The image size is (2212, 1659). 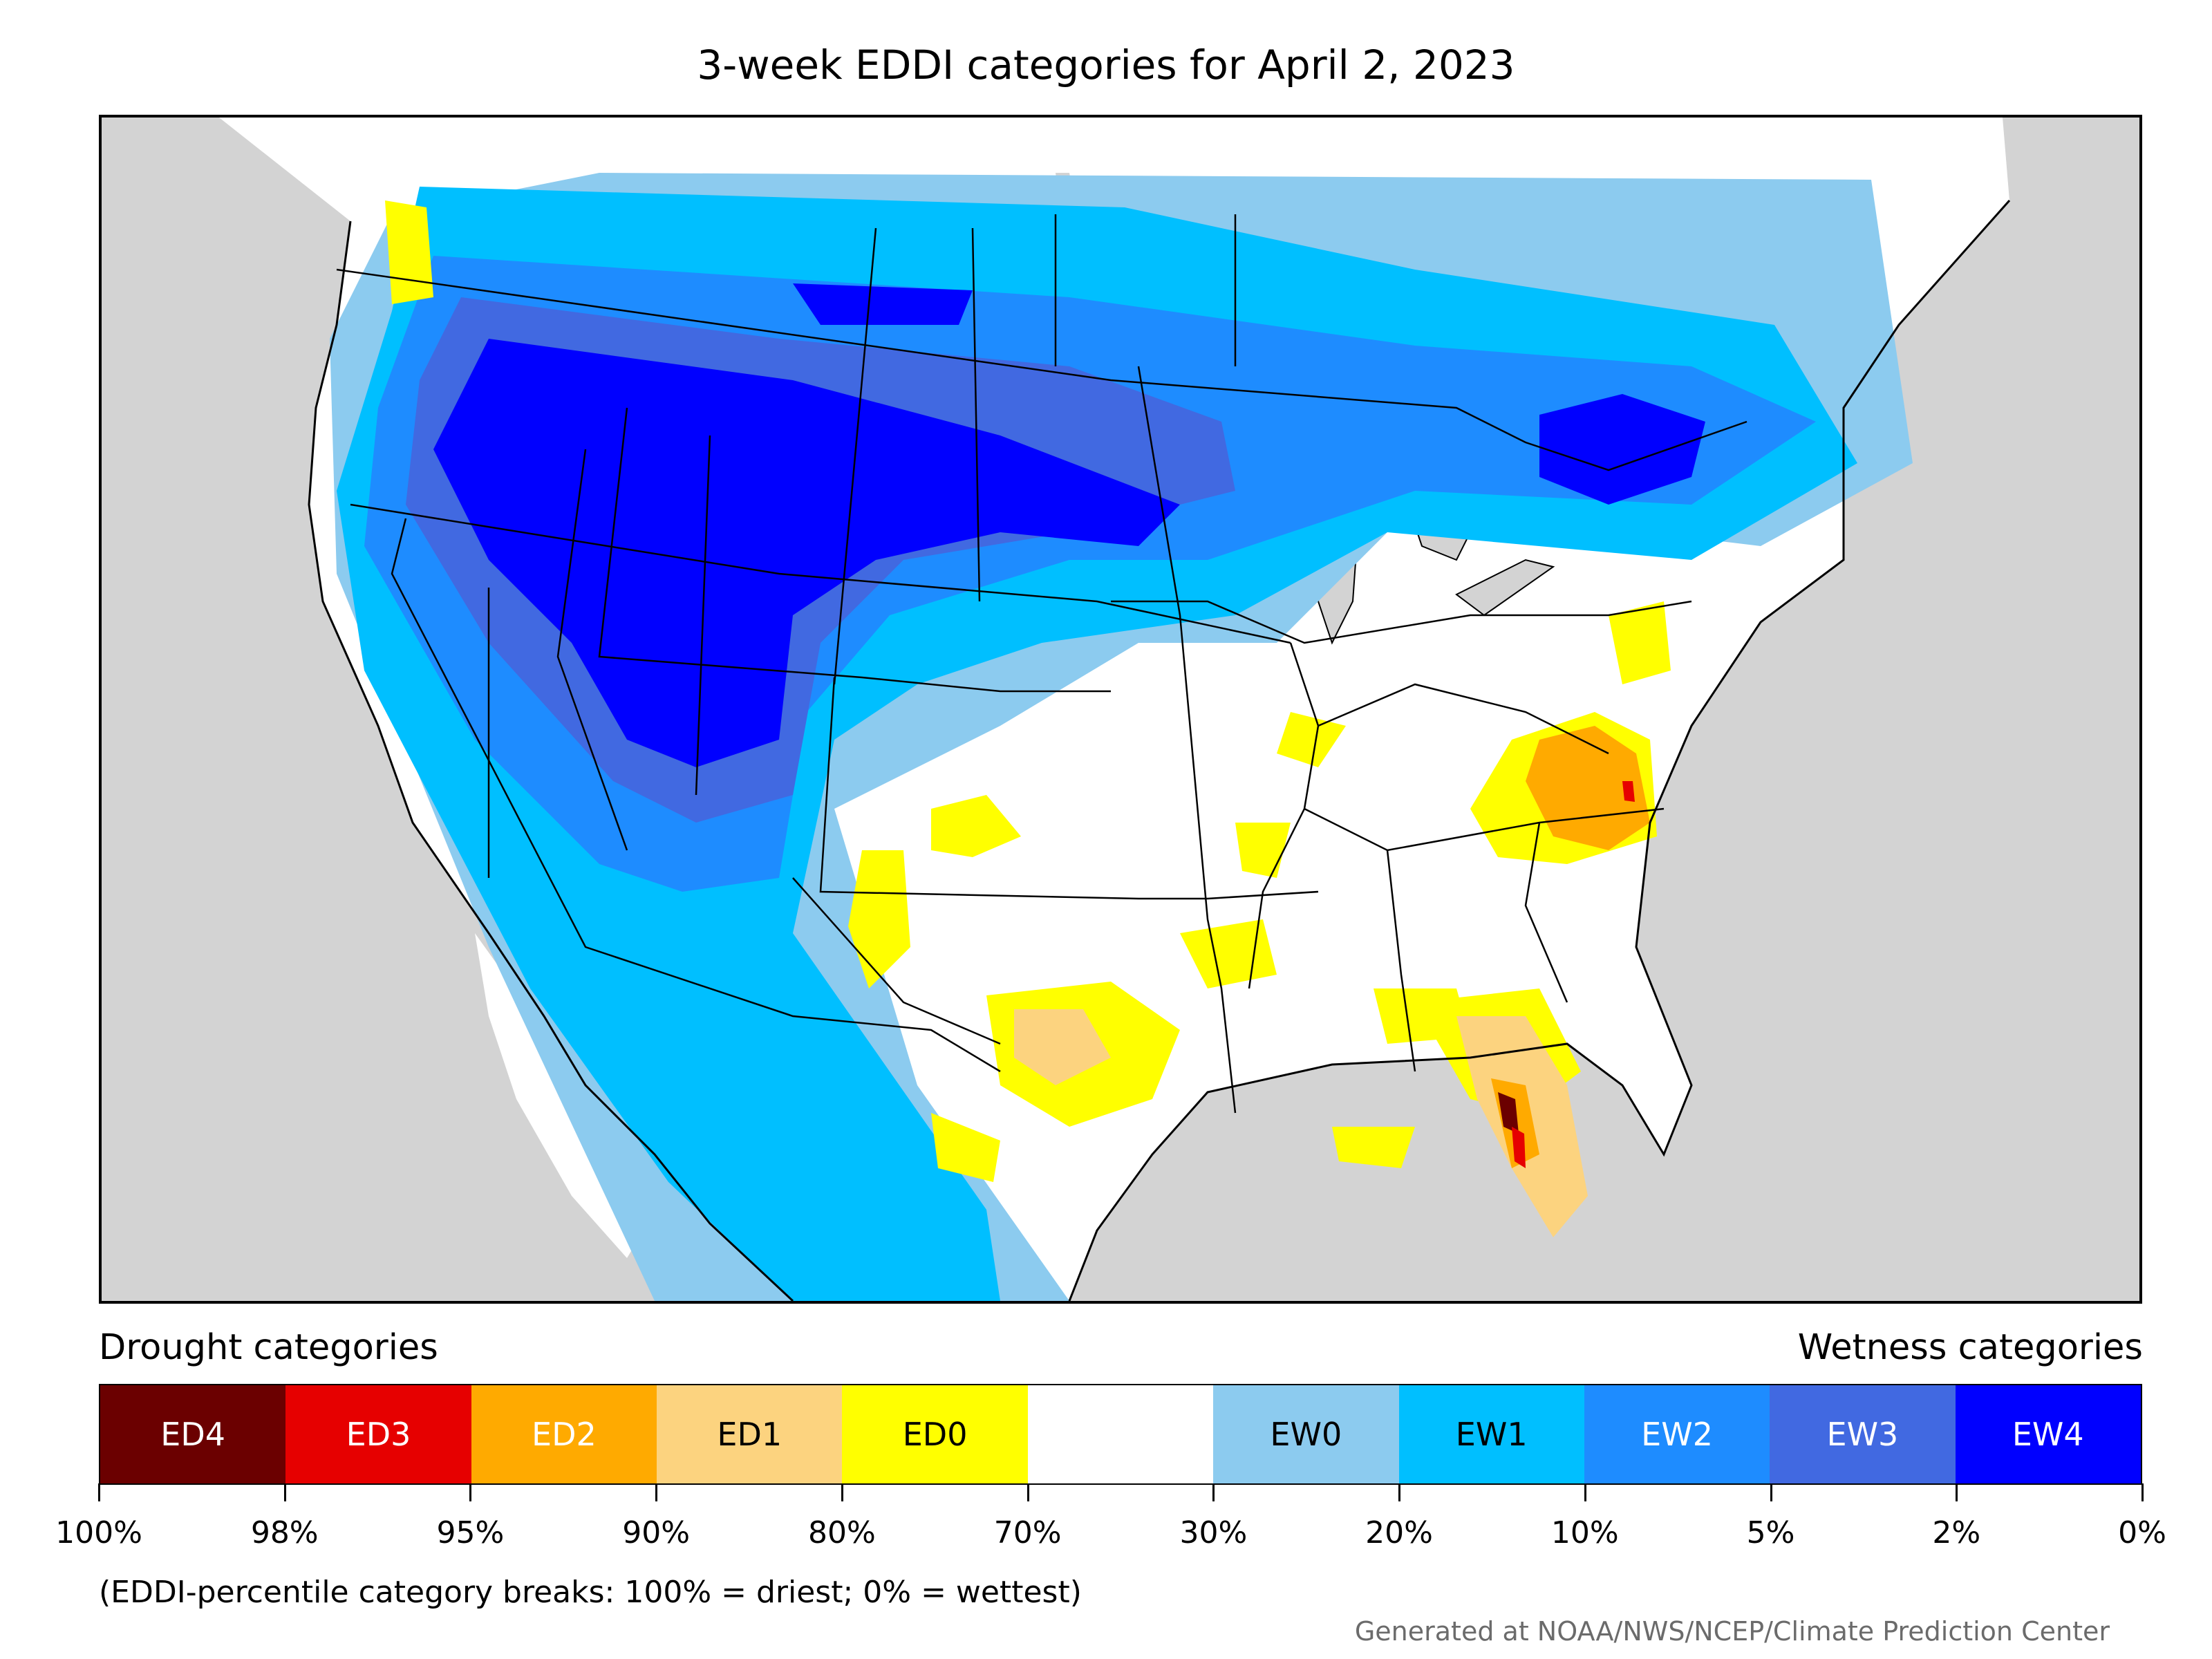 I want to click on colorbar-cell-ew4: EW4, so click(x=2048, y=1434).